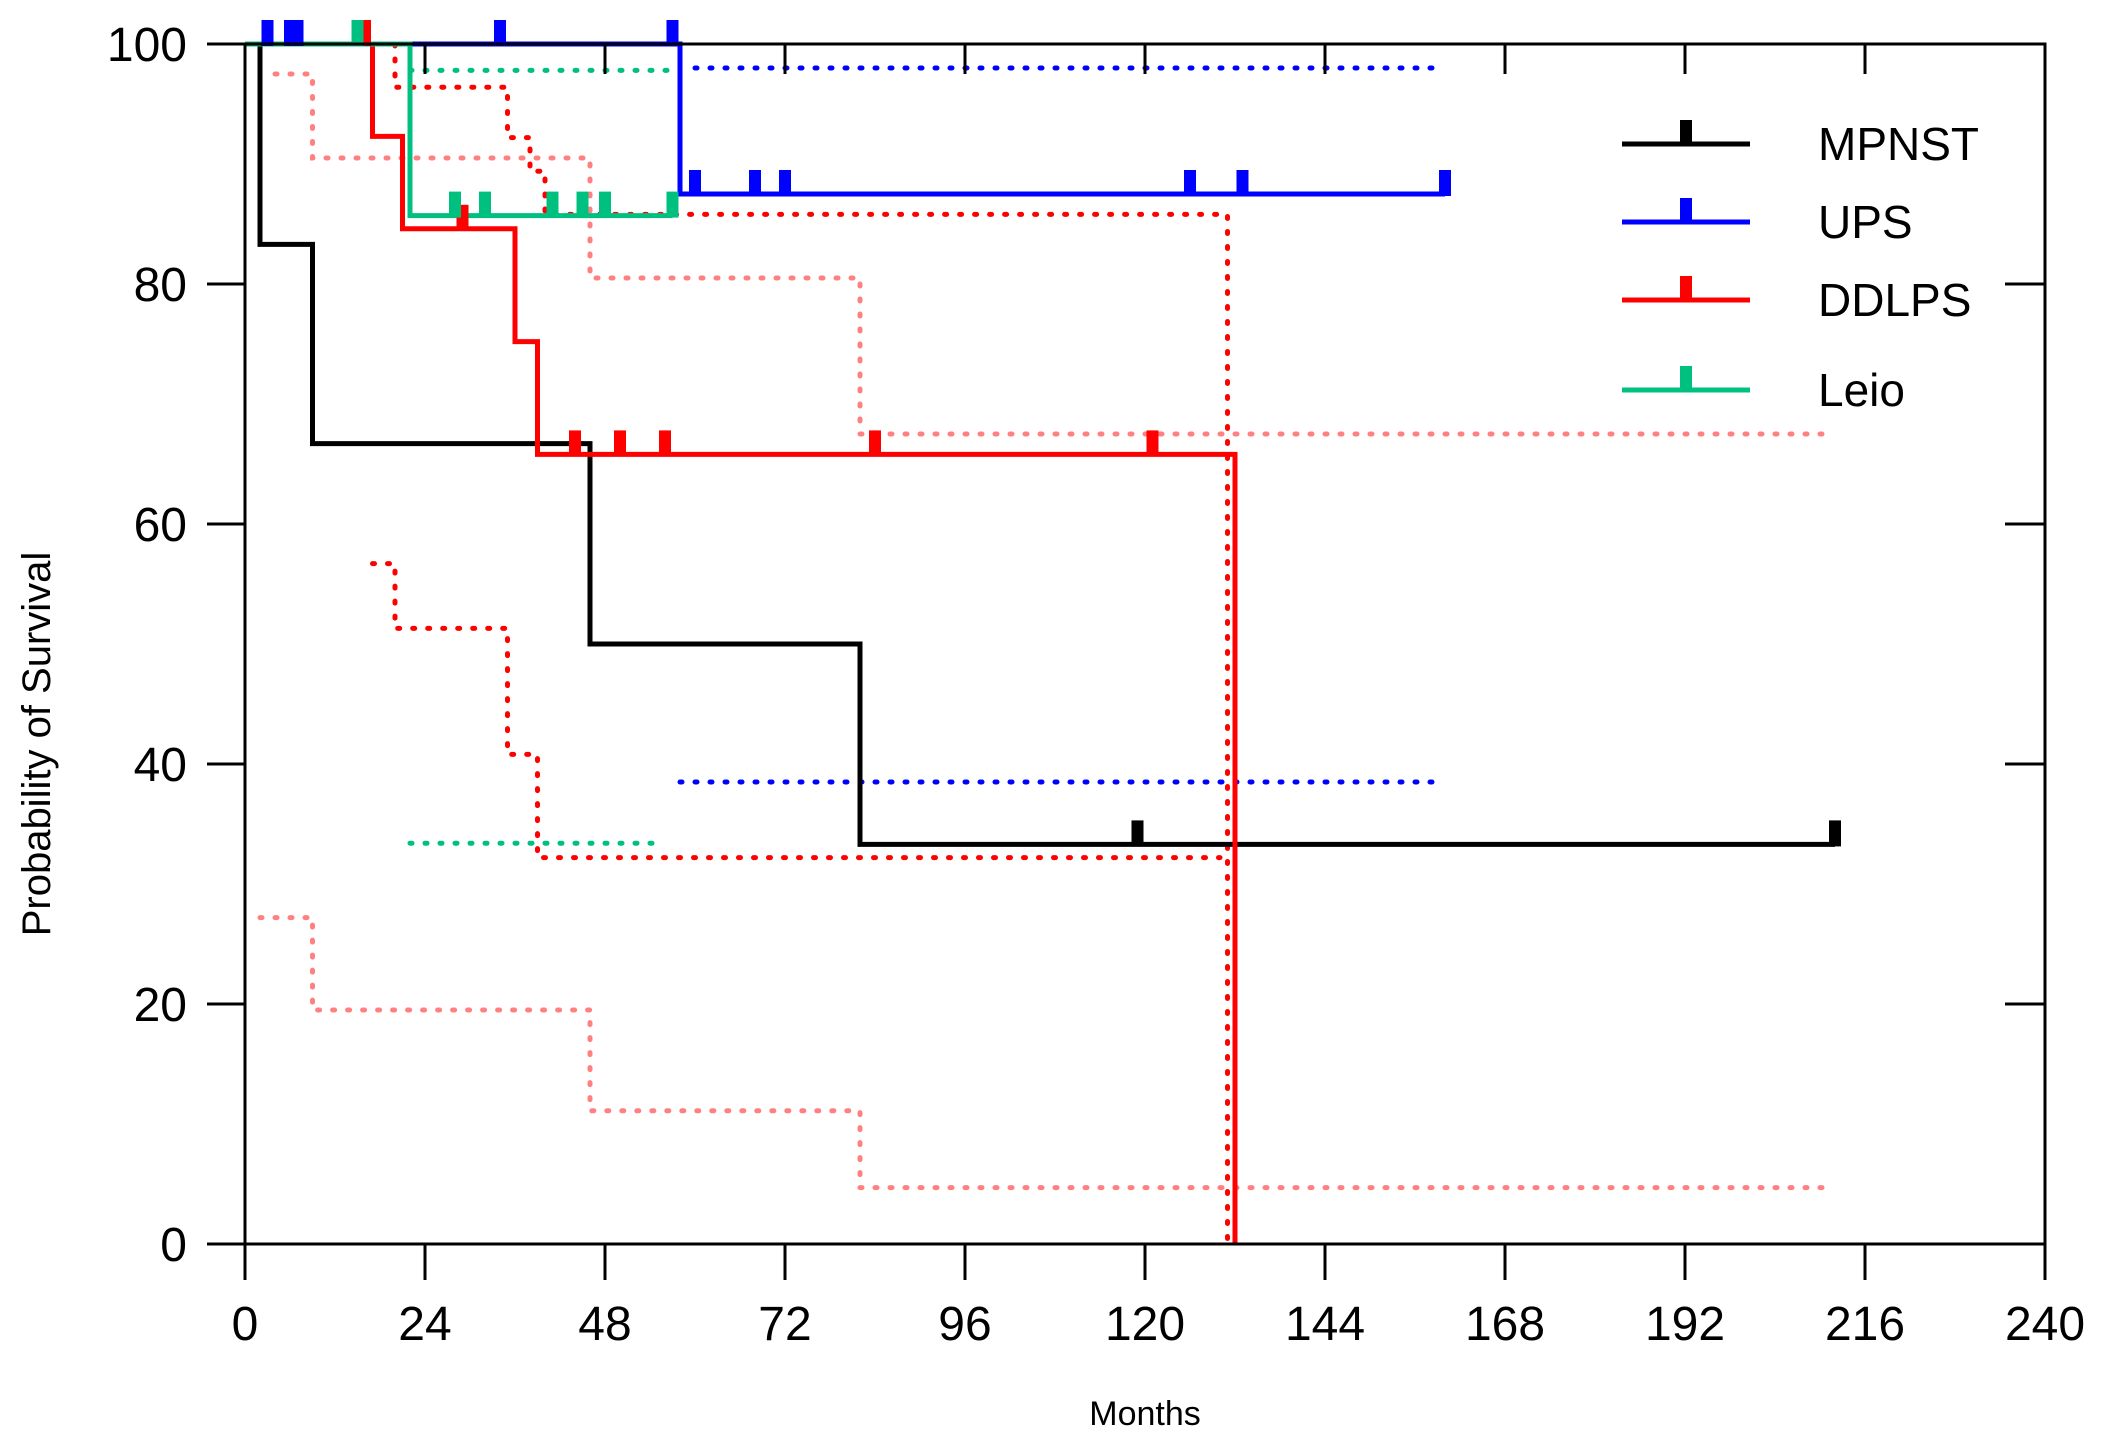 The width and height of the screenshot is (2101, 1440). What do you see at coordinates (37, 744) in the screenshot?
I see `y-axis-title: Probability of Survival` at bounding box center [37, 744].